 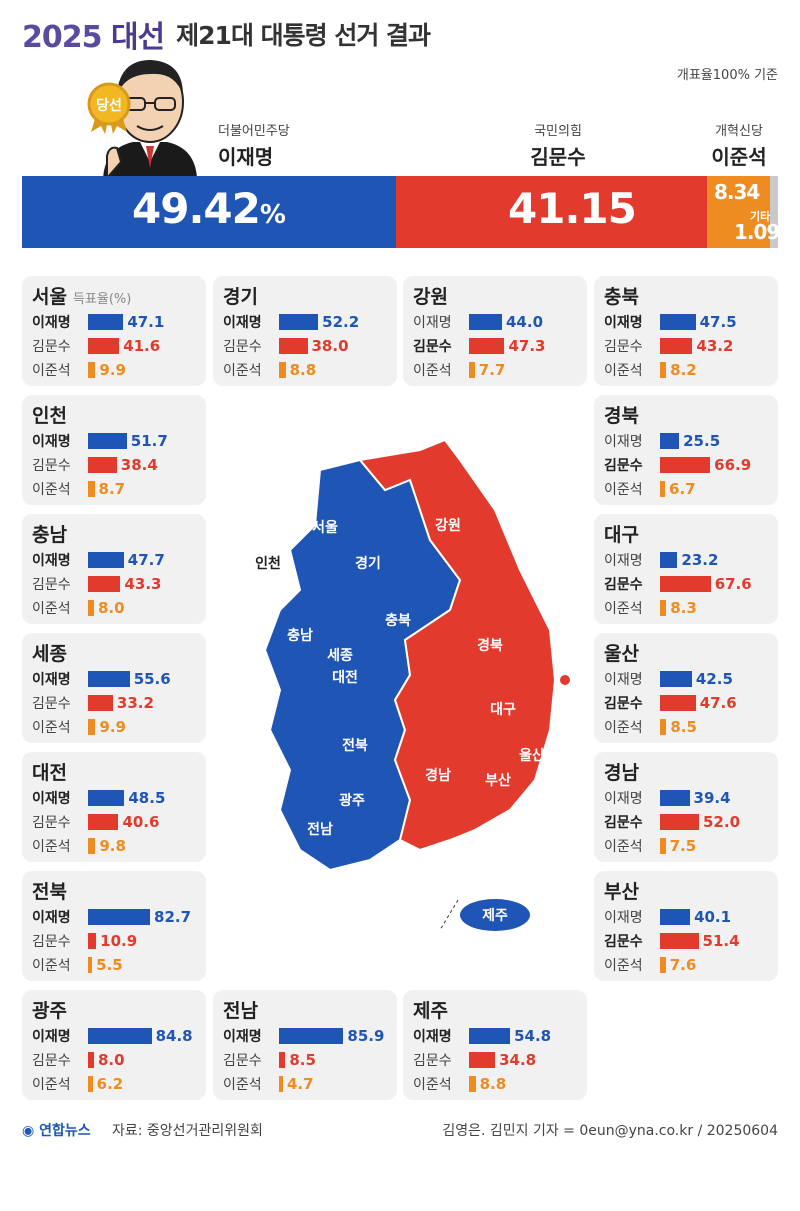 I want to click on map-label: 충남, so click(x=300, y=635).